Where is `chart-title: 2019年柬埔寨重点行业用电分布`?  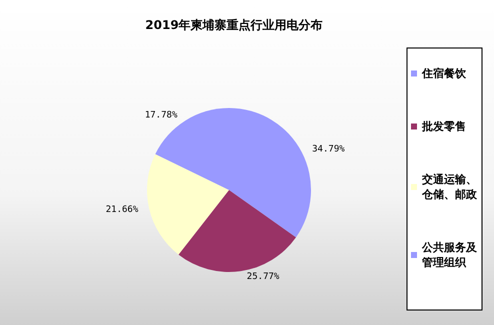
chart-title: 2019年柬埔寨重点行业用电分布 is located at coordinates (234, 25).